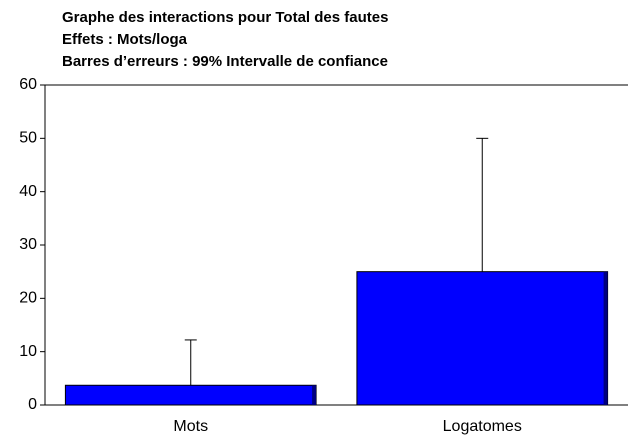 Image resolution: width=631 pixels, height=441 pixels. I want to click on y-tick-label: 30, so click(28, 244).